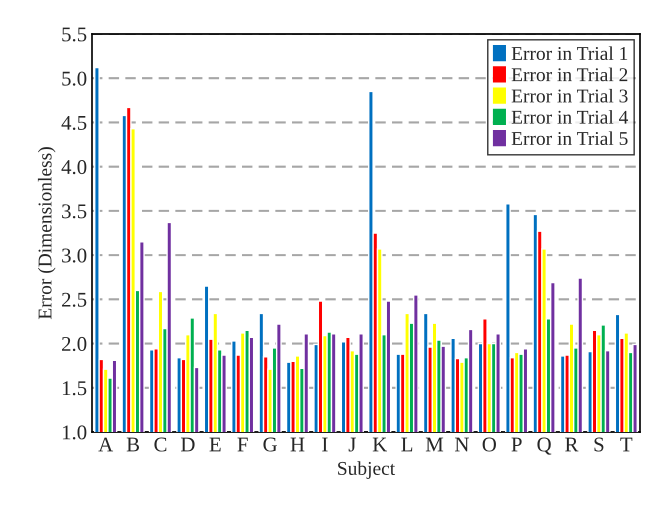  I want to click on x-tick-label: C, so click(160, 445).